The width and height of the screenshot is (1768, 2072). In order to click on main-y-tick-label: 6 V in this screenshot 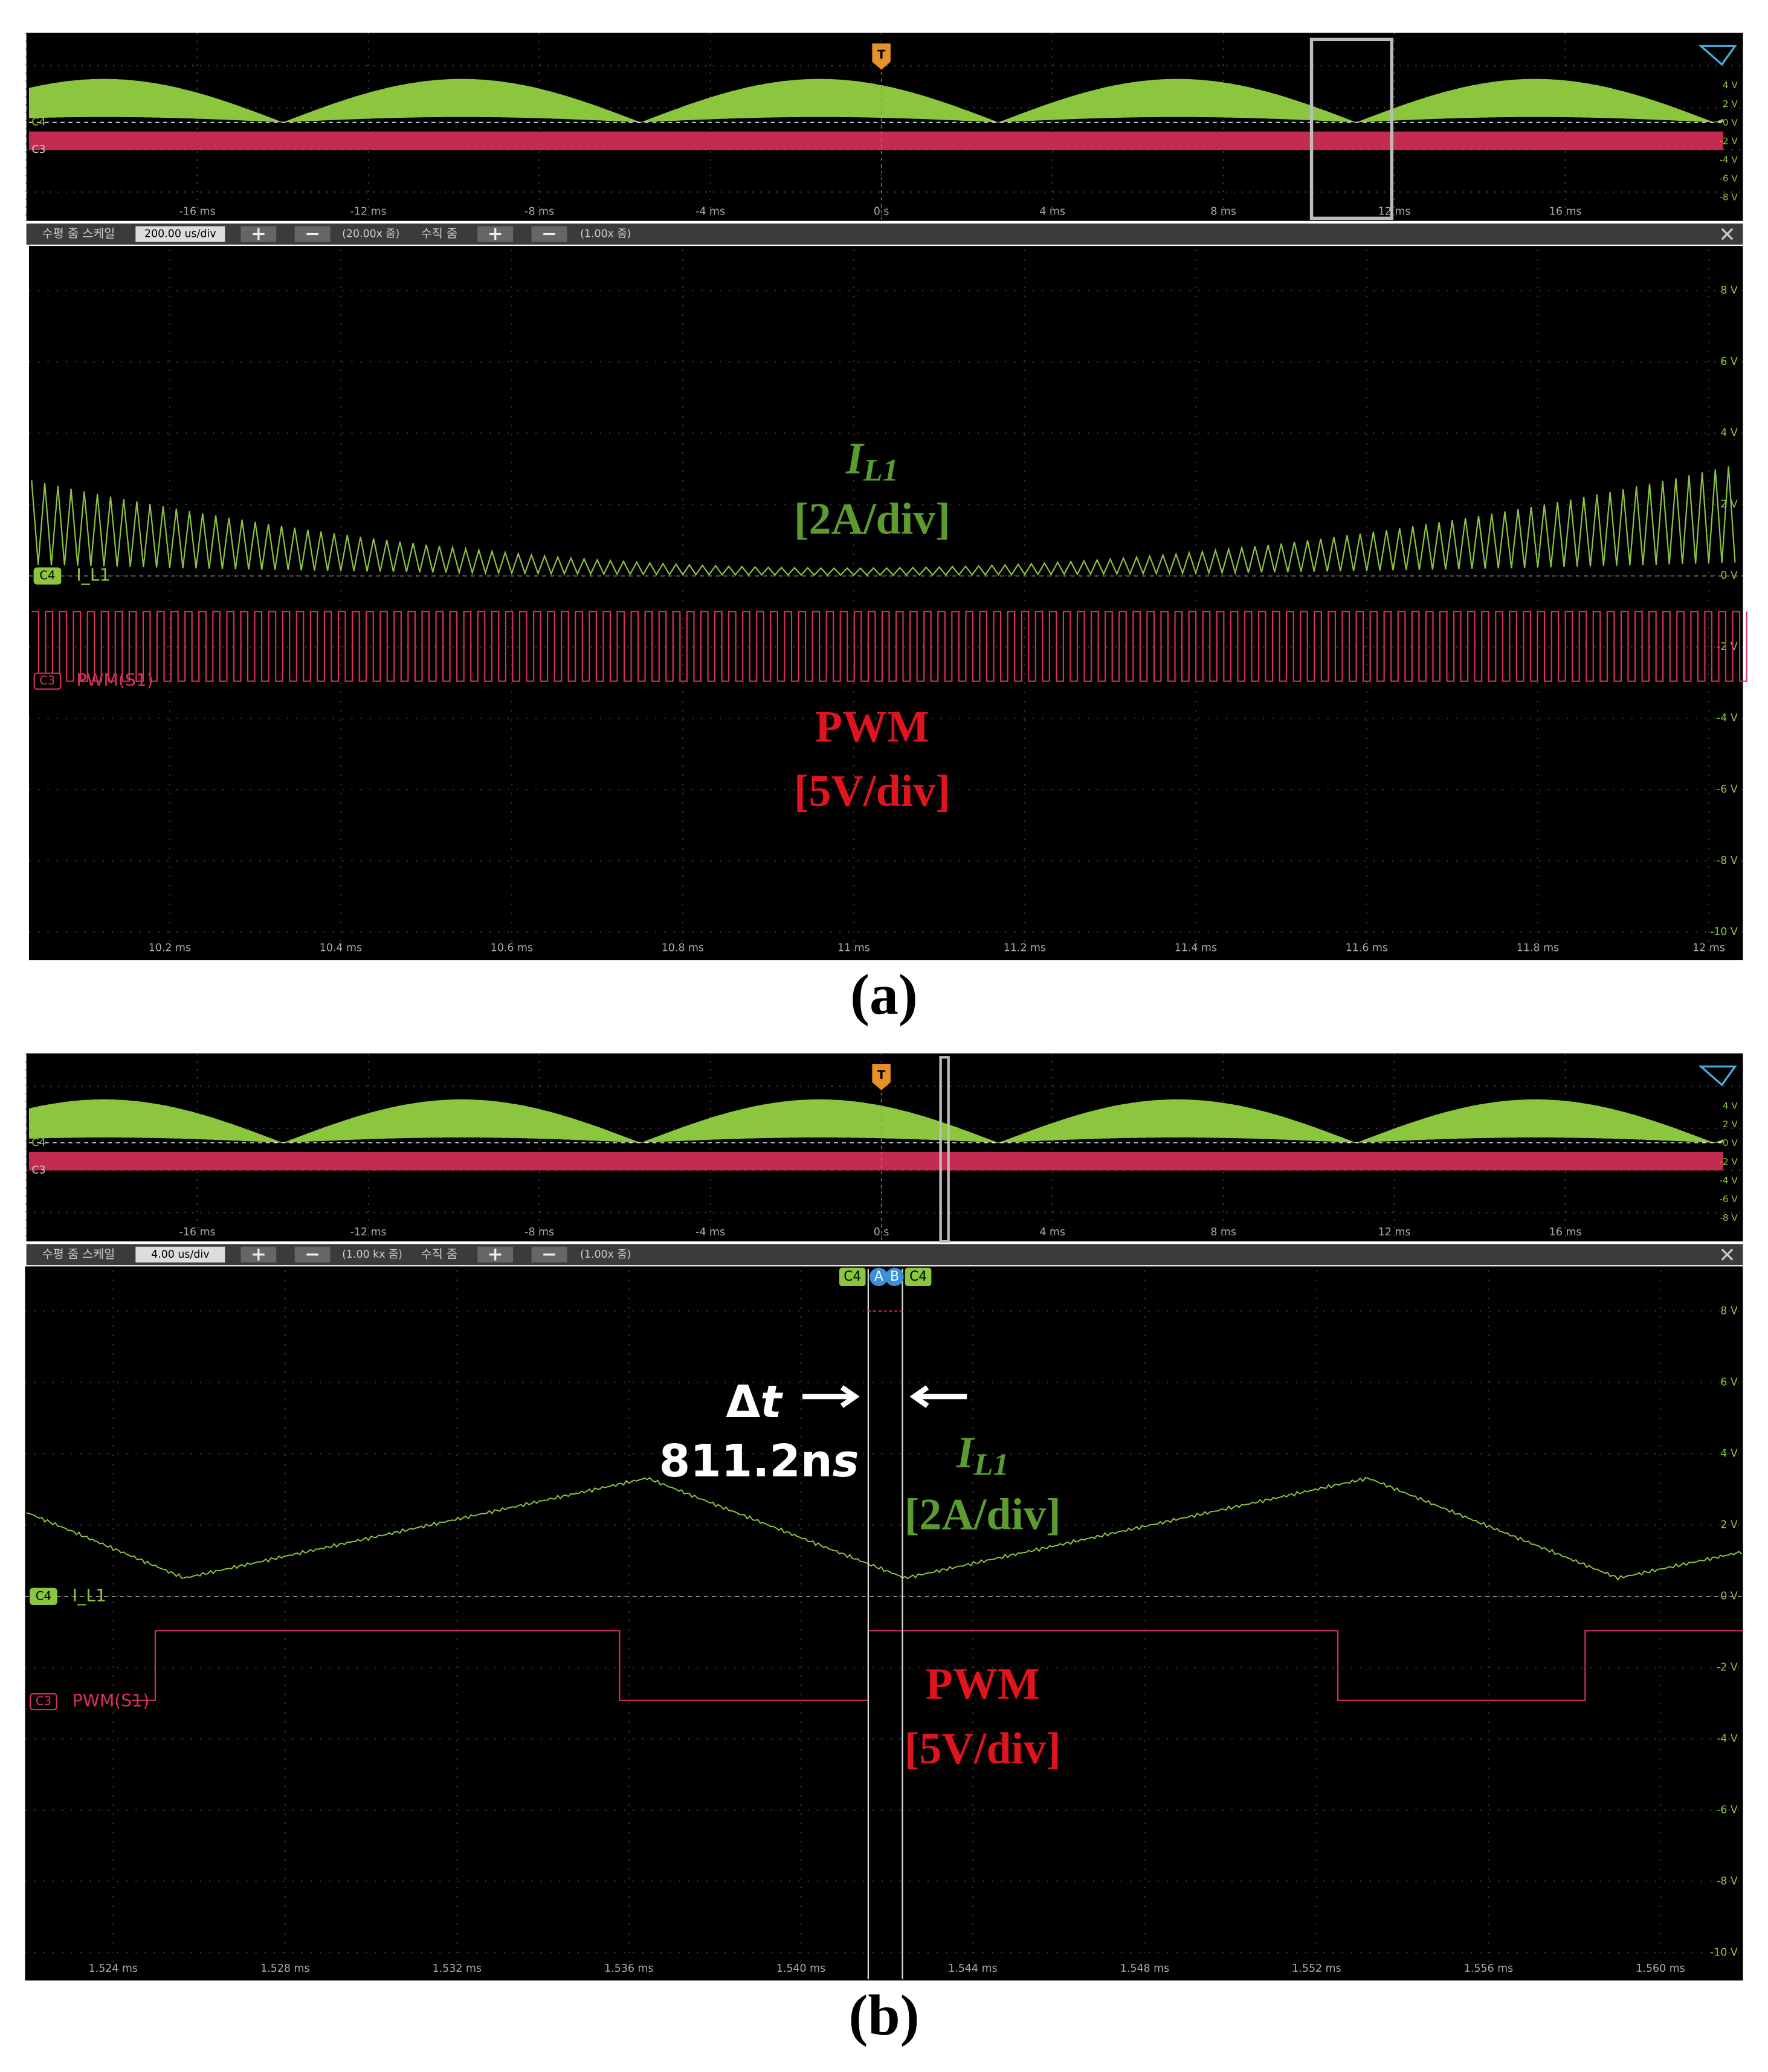, I will do `click(1729, 1382)`.